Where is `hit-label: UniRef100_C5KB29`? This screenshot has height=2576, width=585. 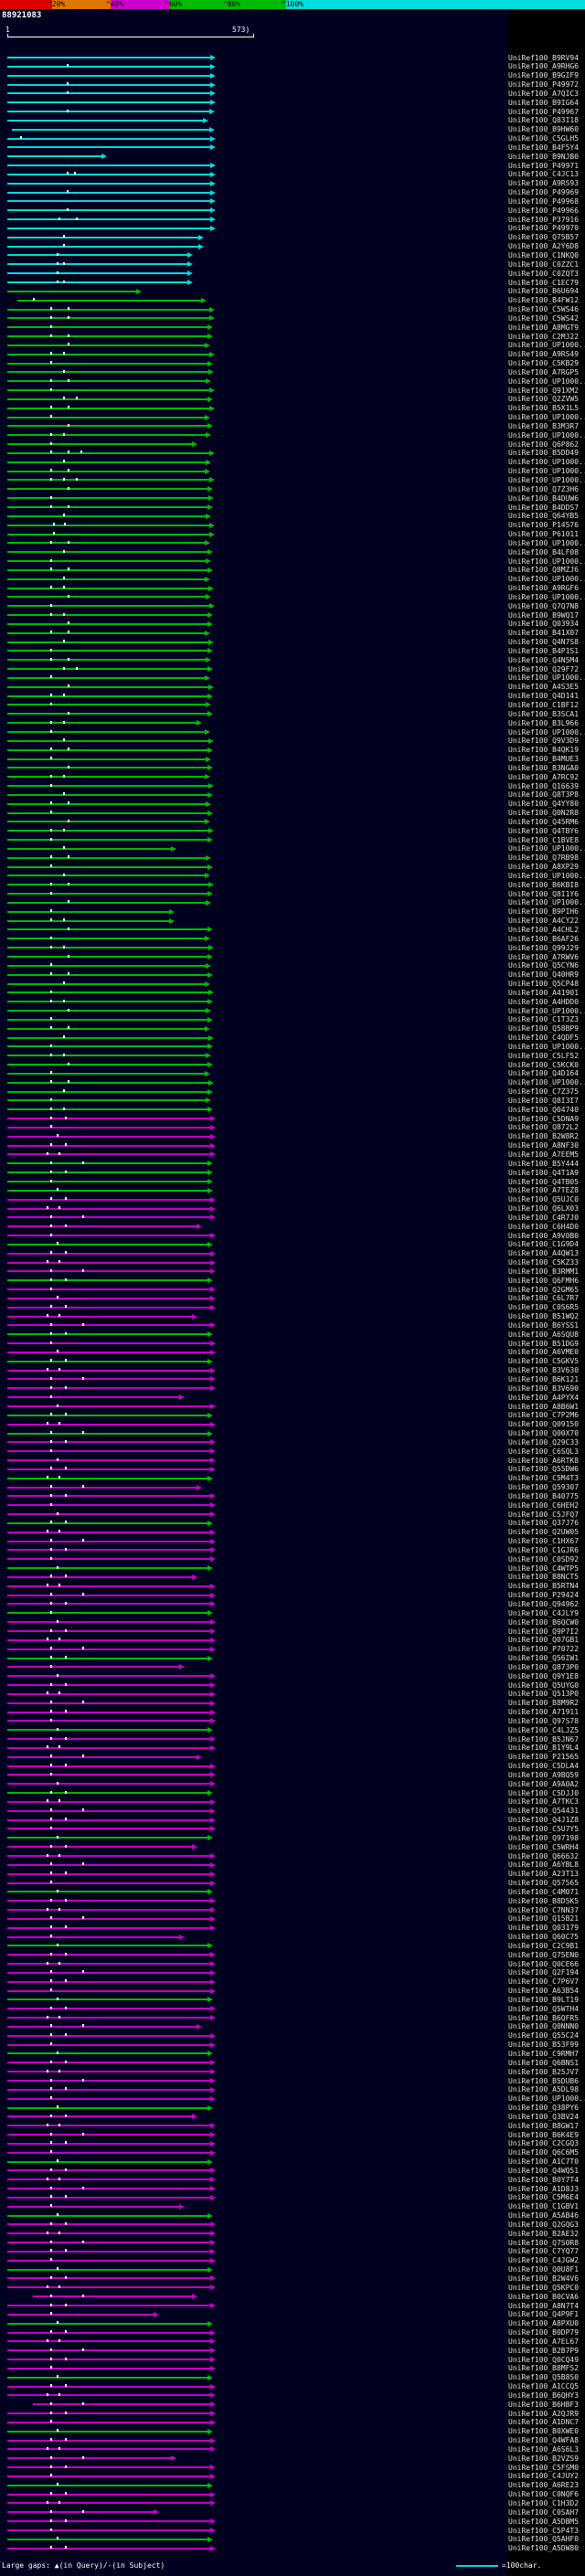 hit-label: UniRef100_C5KB29 is located at coordinates (544, 363).